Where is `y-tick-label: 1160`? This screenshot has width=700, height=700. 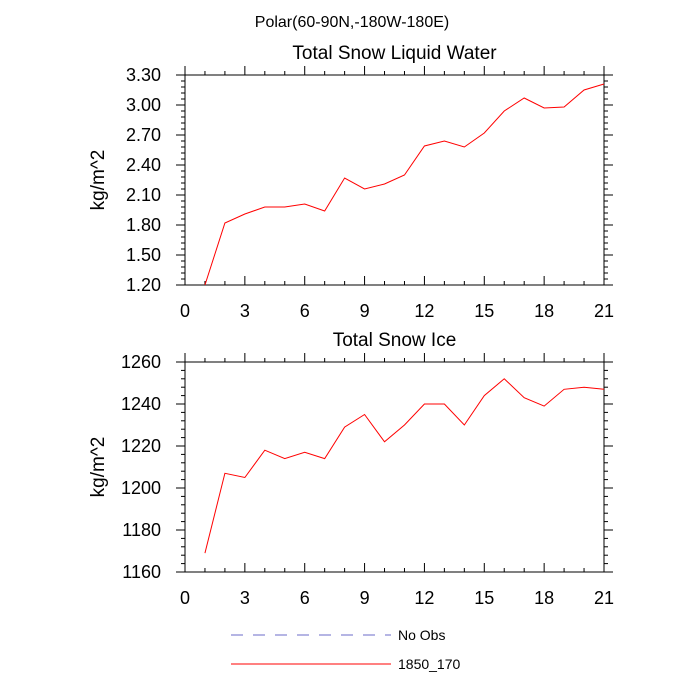
y-tick-label: 1160 is located at coordinates (141, 572).